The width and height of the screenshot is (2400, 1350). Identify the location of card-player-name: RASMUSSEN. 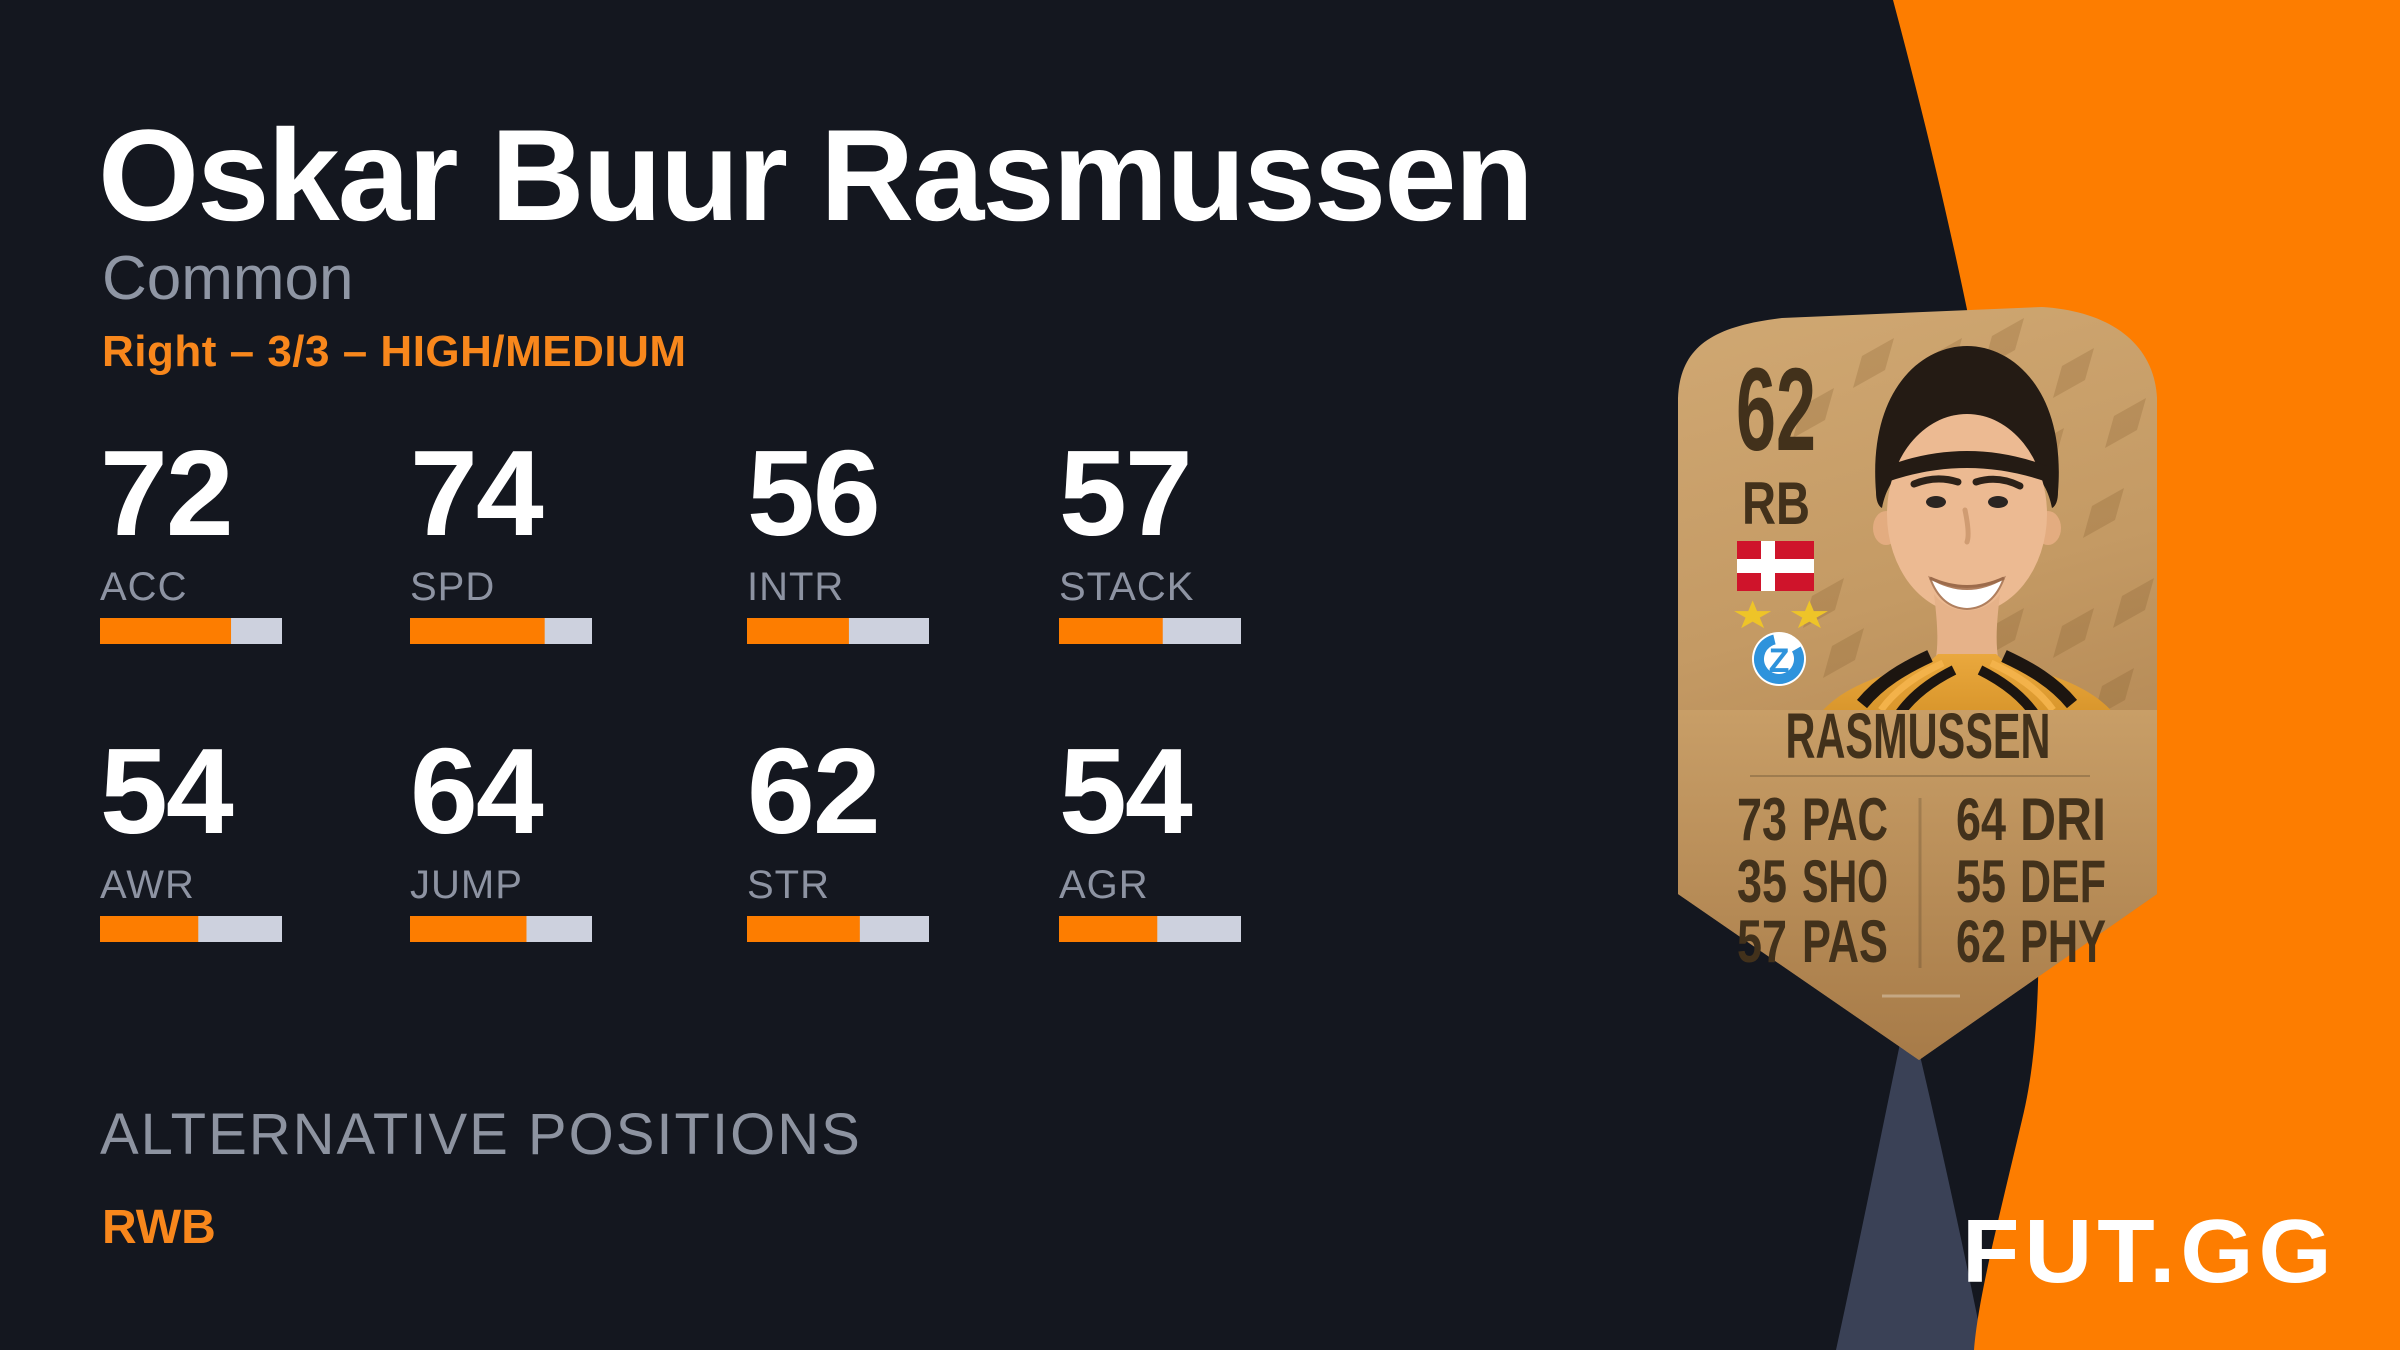
(1918, 736).